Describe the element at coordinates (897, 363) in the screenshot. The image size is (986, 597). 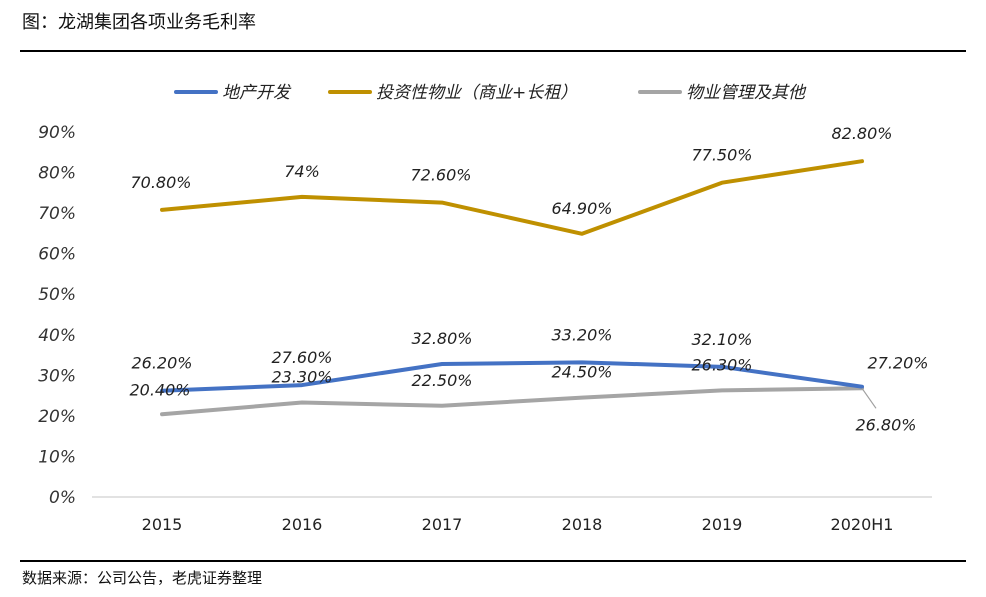
I see `data-label-s0-5: 27.20%` at that location.